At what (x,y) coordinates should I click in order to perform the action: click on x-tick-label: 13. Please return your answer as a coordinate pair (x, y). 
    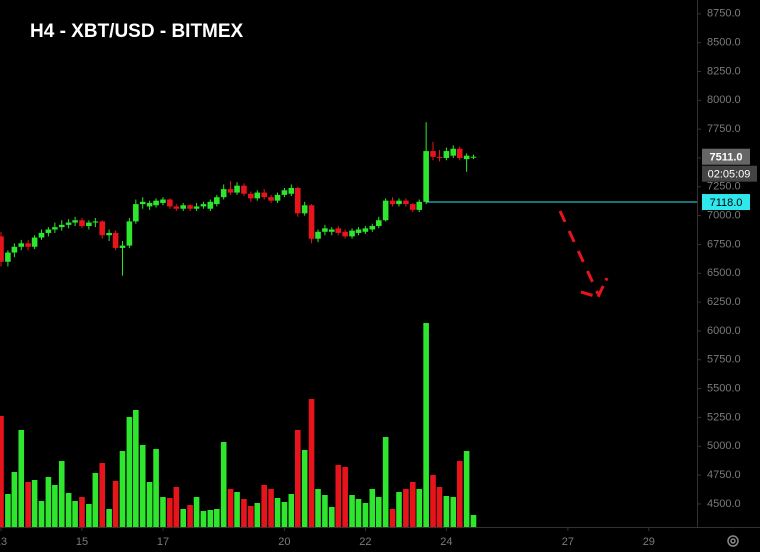
    Looking at the image, I should click on (3, 542).